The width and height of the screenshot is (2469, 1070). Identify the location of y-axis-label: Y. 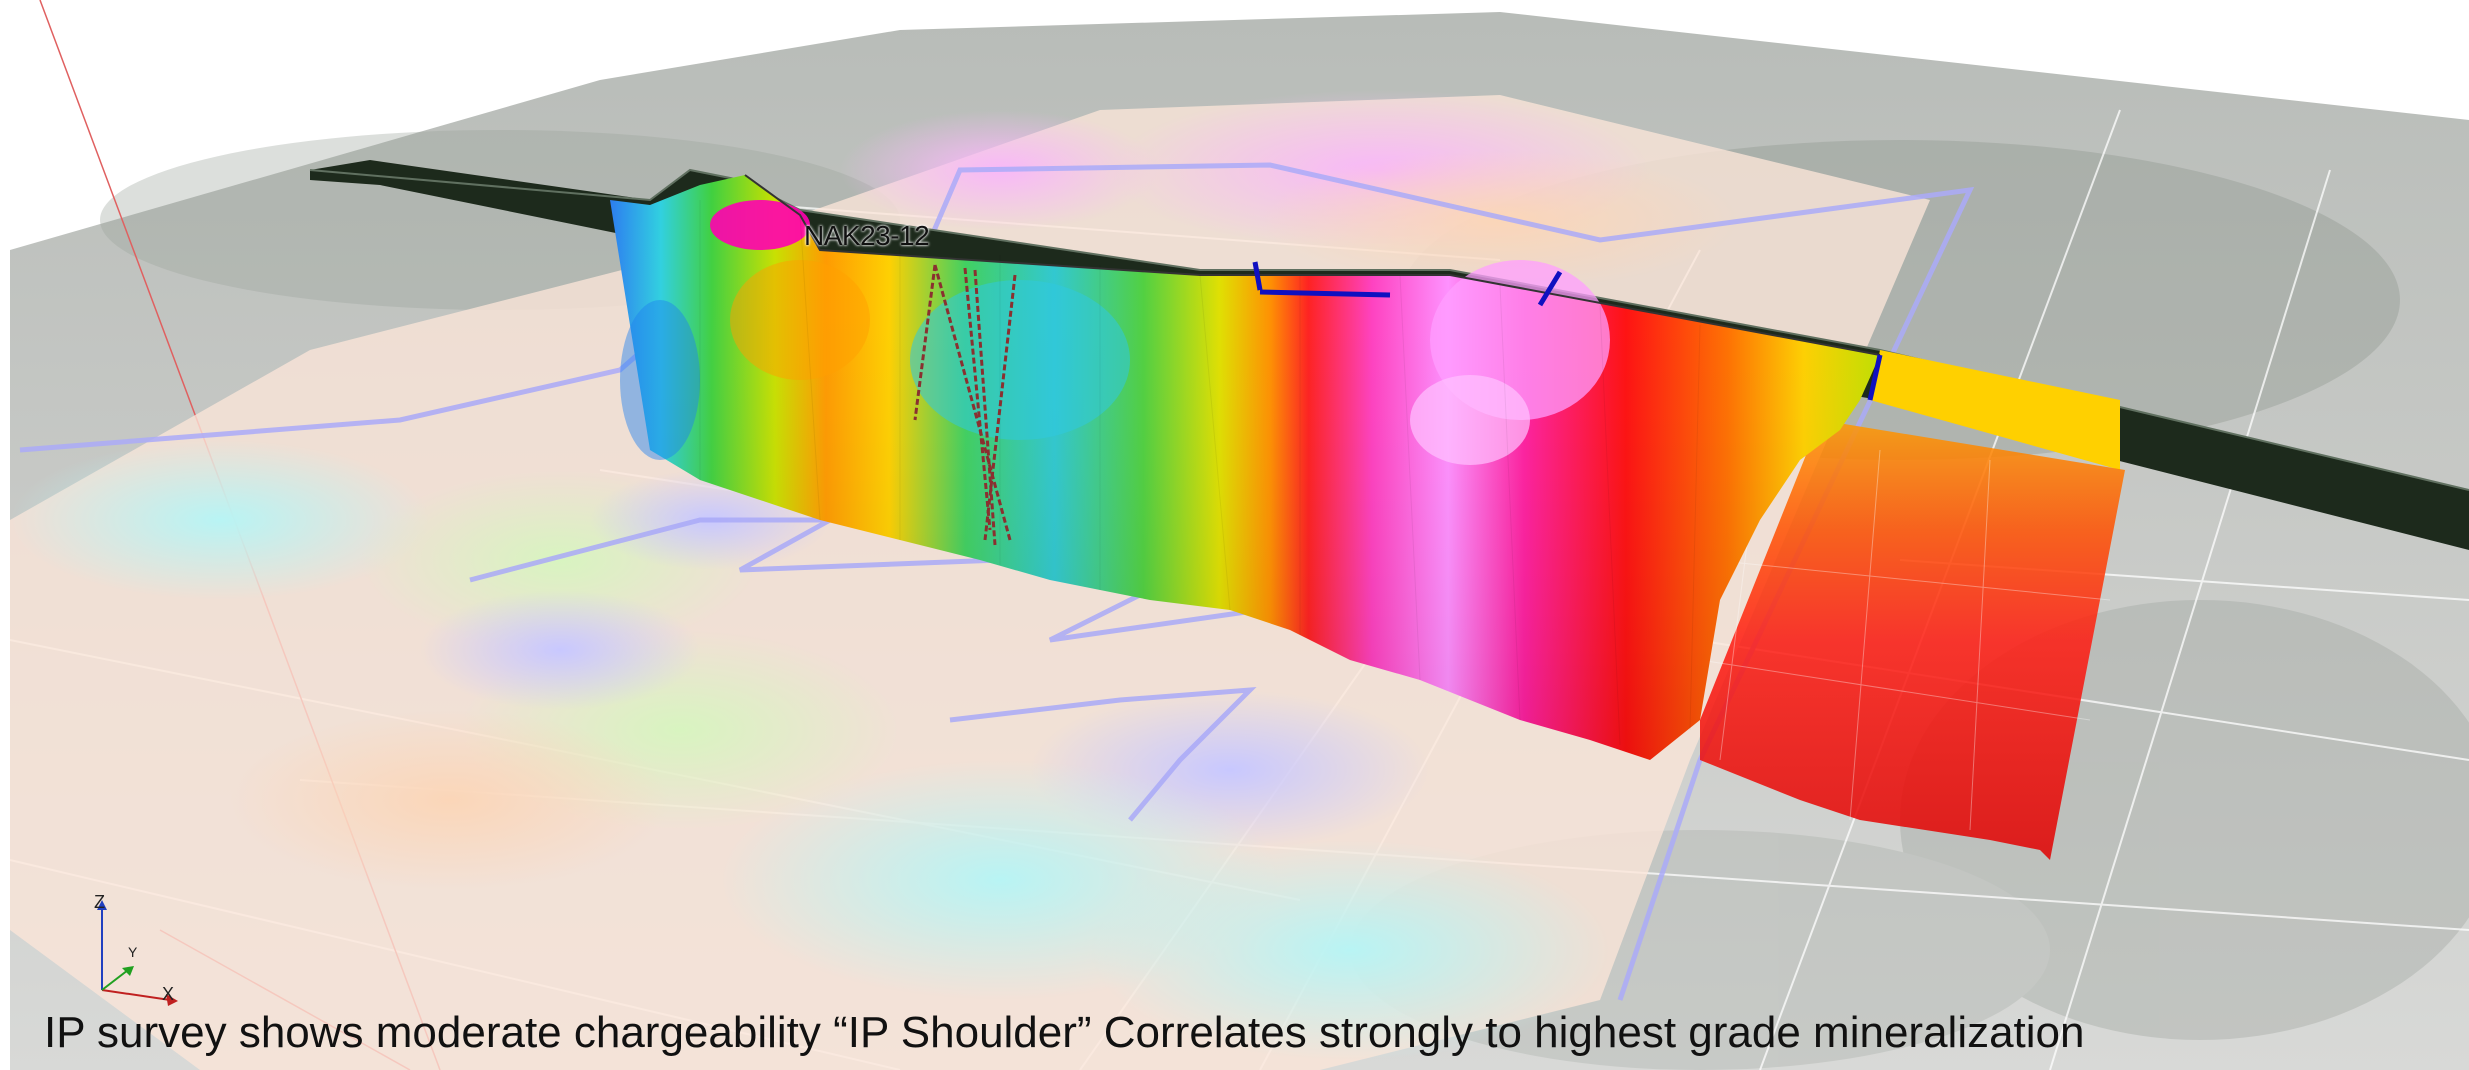
(133, 952).